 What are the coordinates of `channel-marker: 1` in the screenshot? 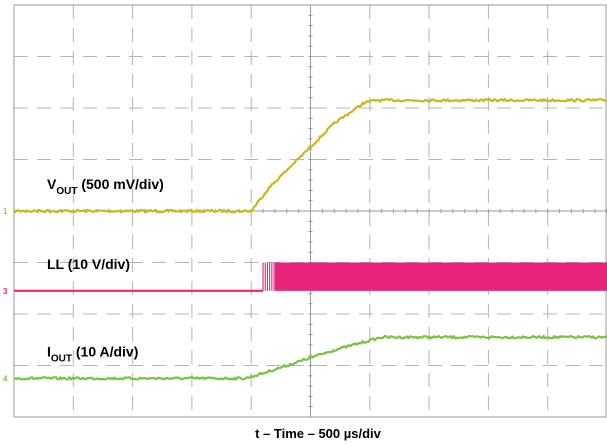 It's located at (5, 211).